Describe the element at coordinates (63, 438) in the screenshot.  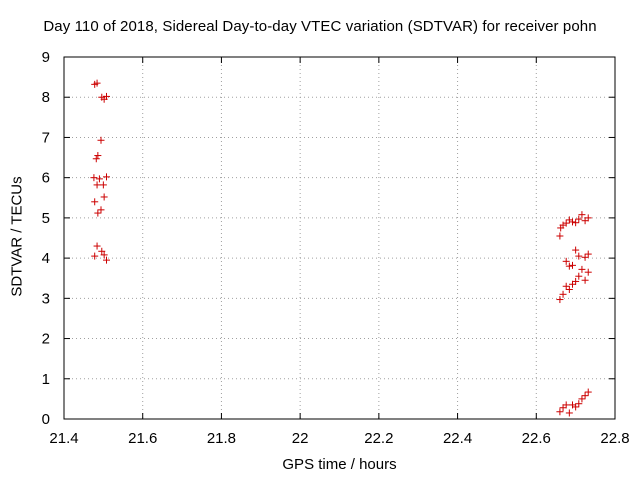
I see `x-tick-label: 21.4` at that location.